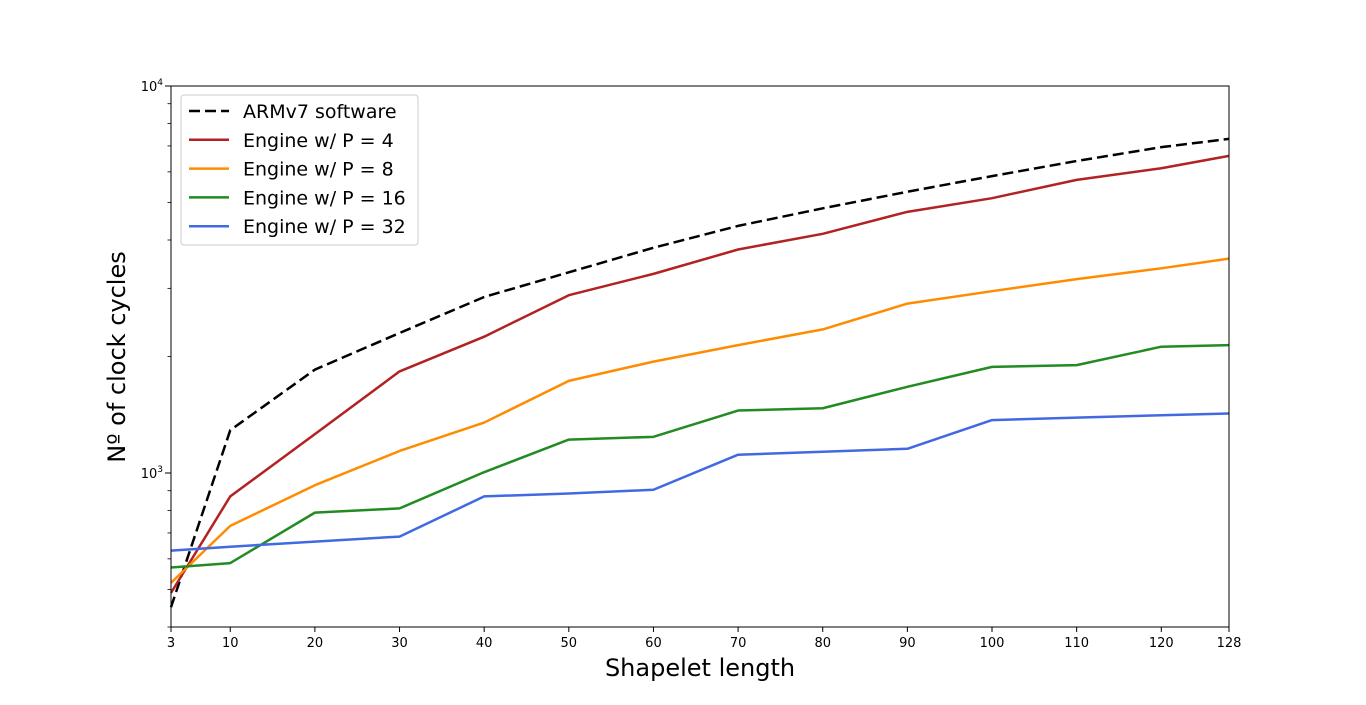 Image resolution: width=1366 pixels, height=705 pixels. What do you see at coordinates (653, 643) in the screenshot?
I see `x-tick-label: 60` at bounding box center [653, 643].